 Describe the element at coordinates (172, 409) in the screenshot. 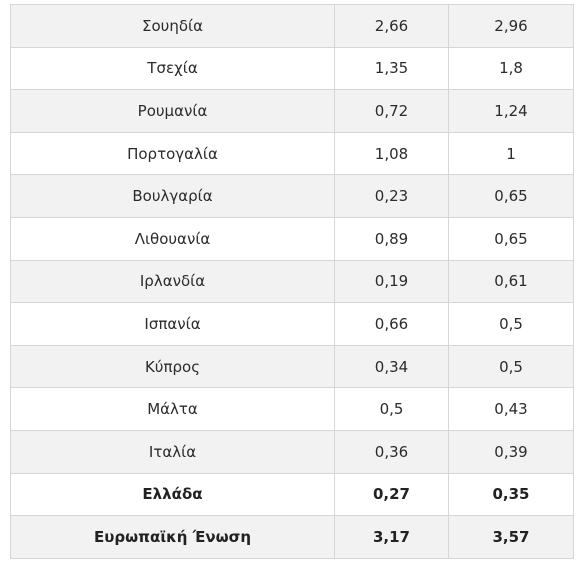

I see `country-cell: Μάλτα` at that location.